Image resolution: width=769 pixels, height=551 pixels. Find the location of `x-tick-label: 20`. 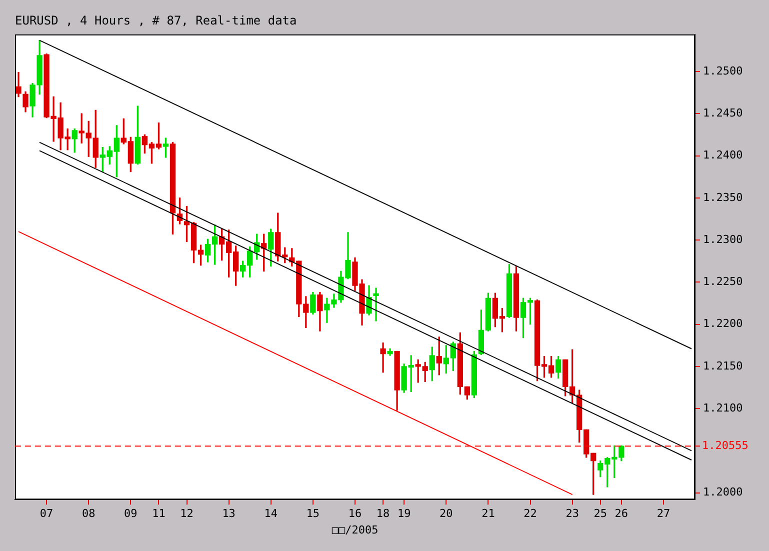

x-tick-label: 20 is located at coordinates (446, 513).